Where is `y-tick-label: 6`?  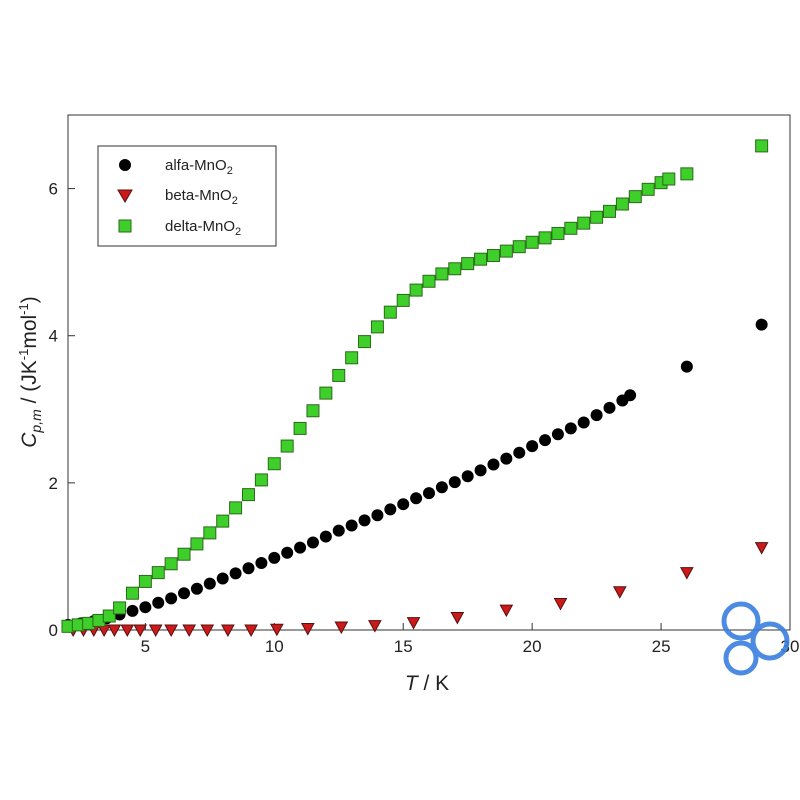
y-tick-label: 6 is located at coordinates (53, 189).